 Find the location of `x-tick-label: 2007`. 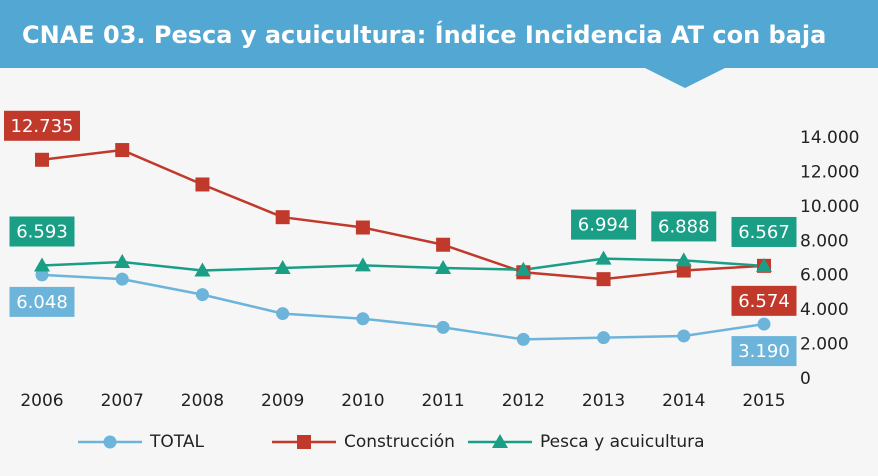

x-tick-label: 2007 is located at coordinates (122, 401).